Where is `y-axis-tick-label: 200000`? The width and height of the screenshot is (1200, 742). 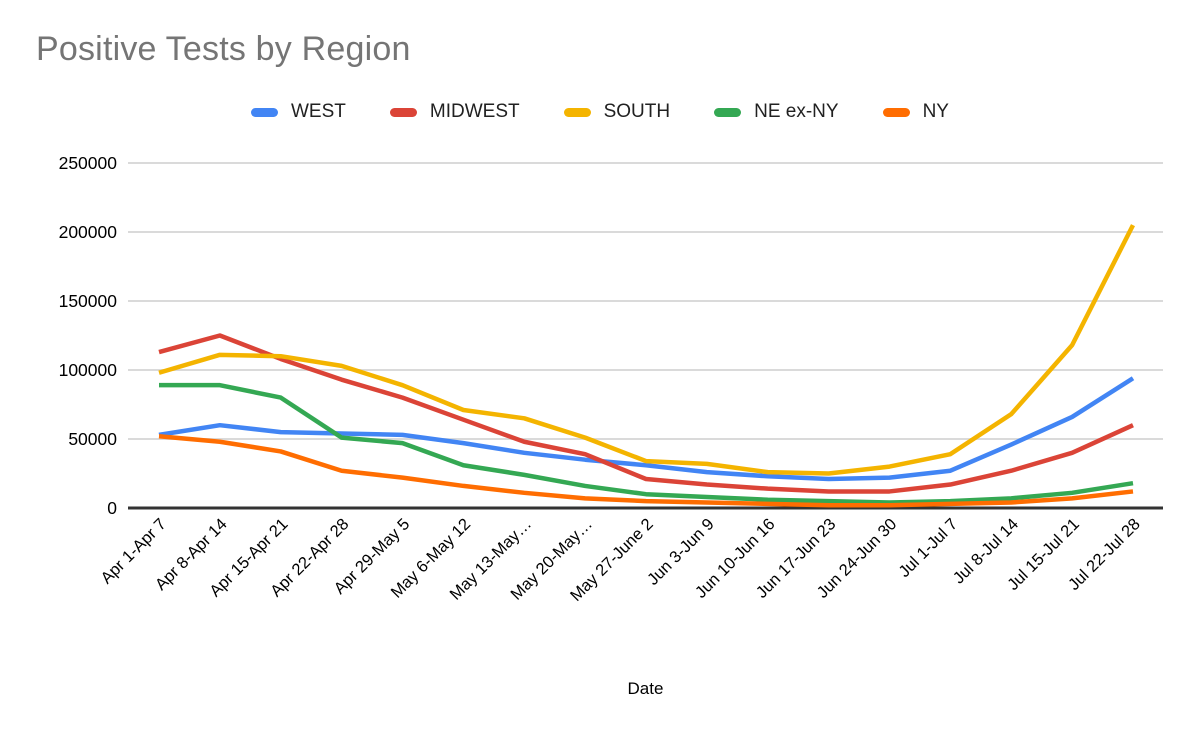 y-axis-tick-label: 200000 is located at coordinates (88, 232).